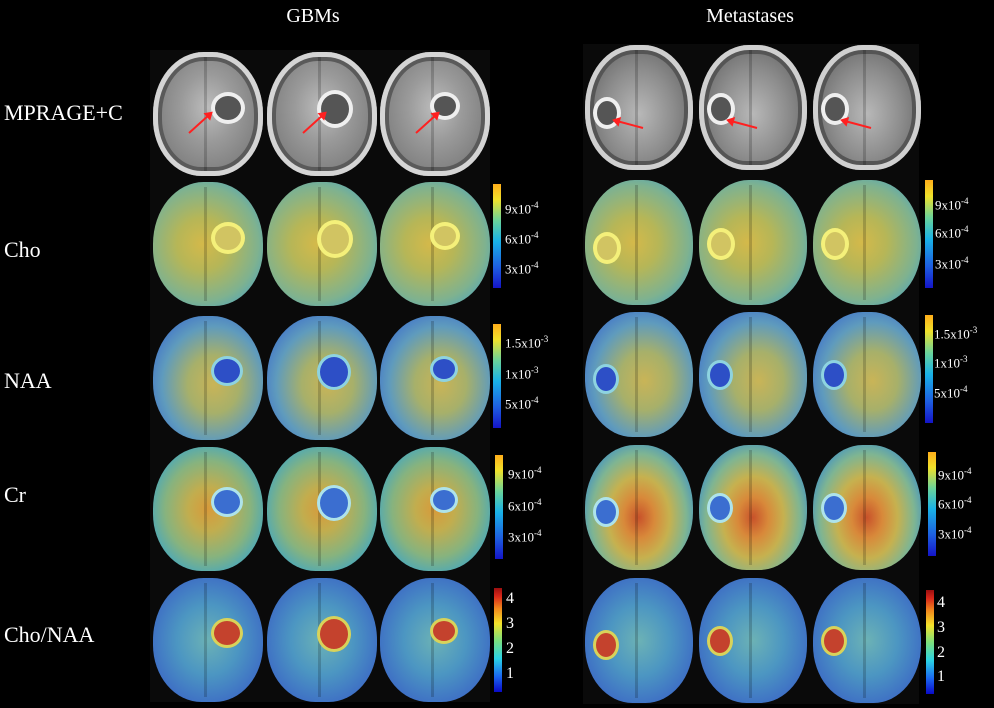  What do you see at coordinates (750, 16) in the screenshot?
I see `metastases-title: Metastases` at bounding box center [750, 16].